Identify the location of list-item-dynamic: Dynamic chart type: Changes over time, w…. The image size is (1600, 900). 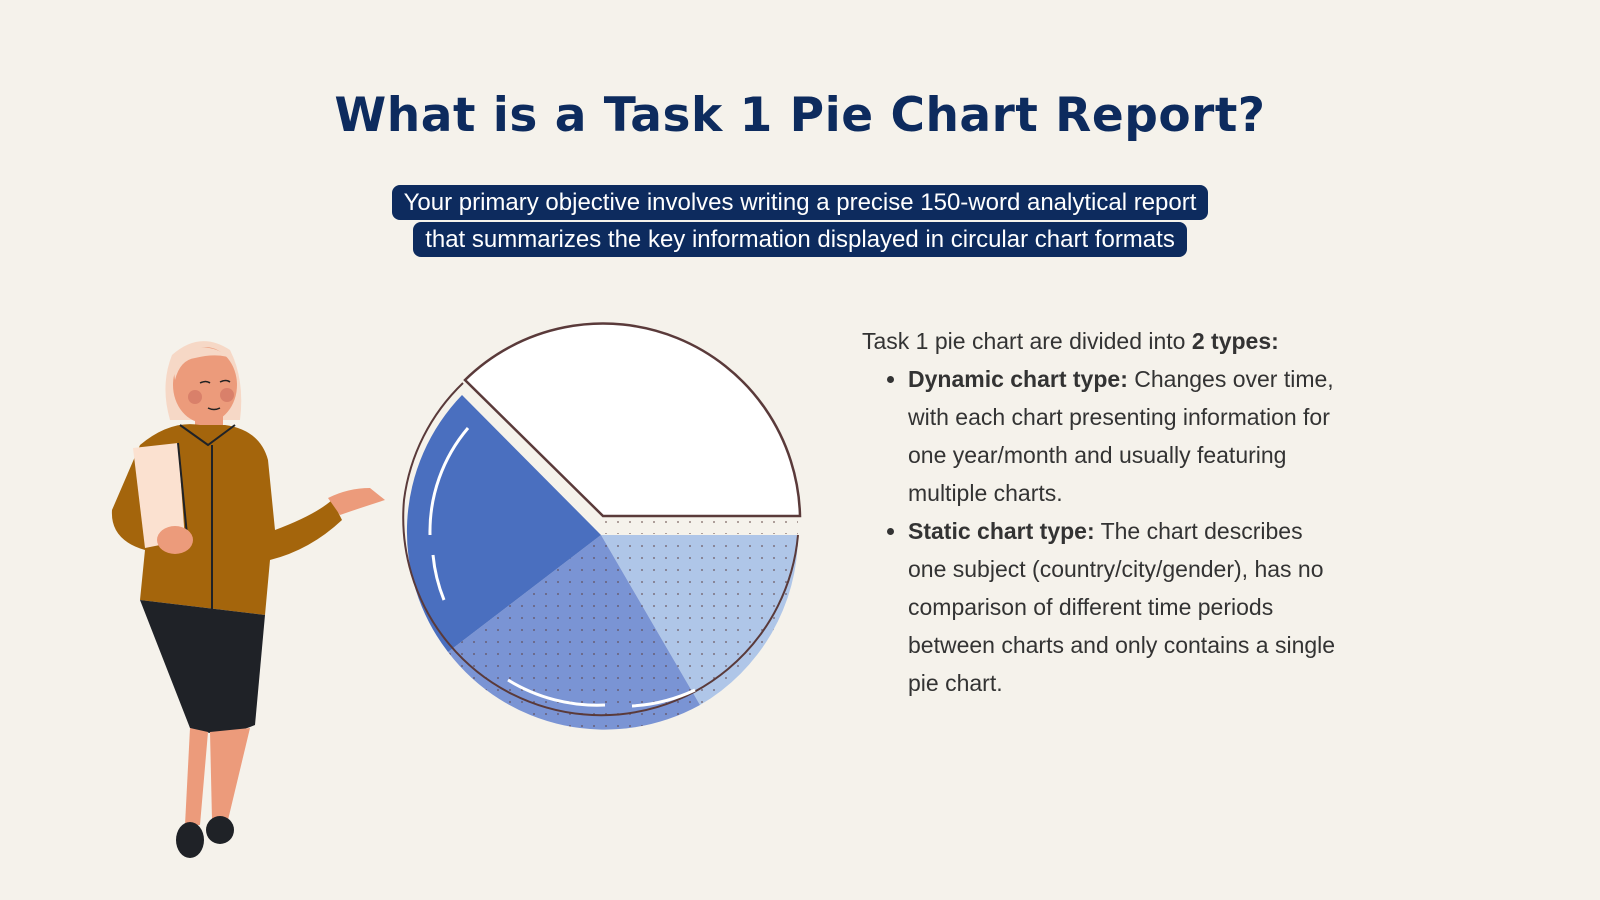
(1125, 436).